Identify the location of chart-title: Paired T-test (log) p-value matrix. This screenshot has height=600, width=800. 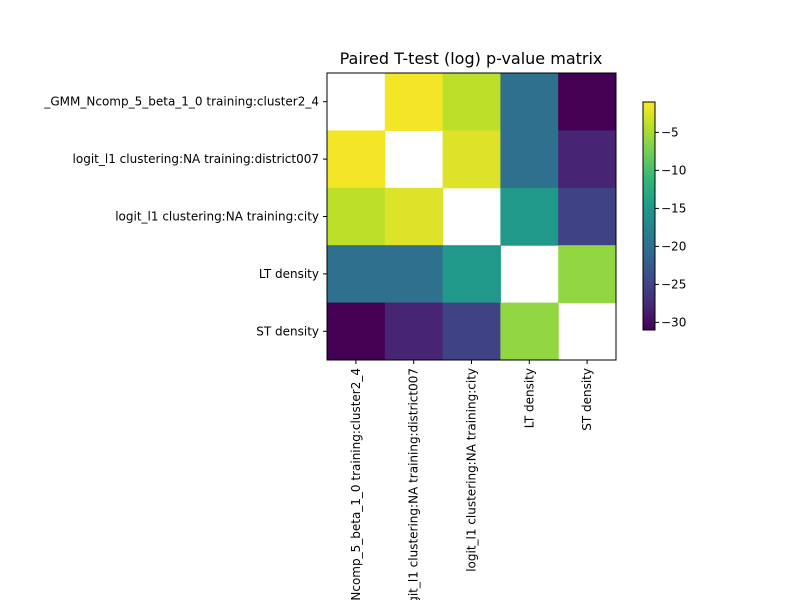
(471, 58).